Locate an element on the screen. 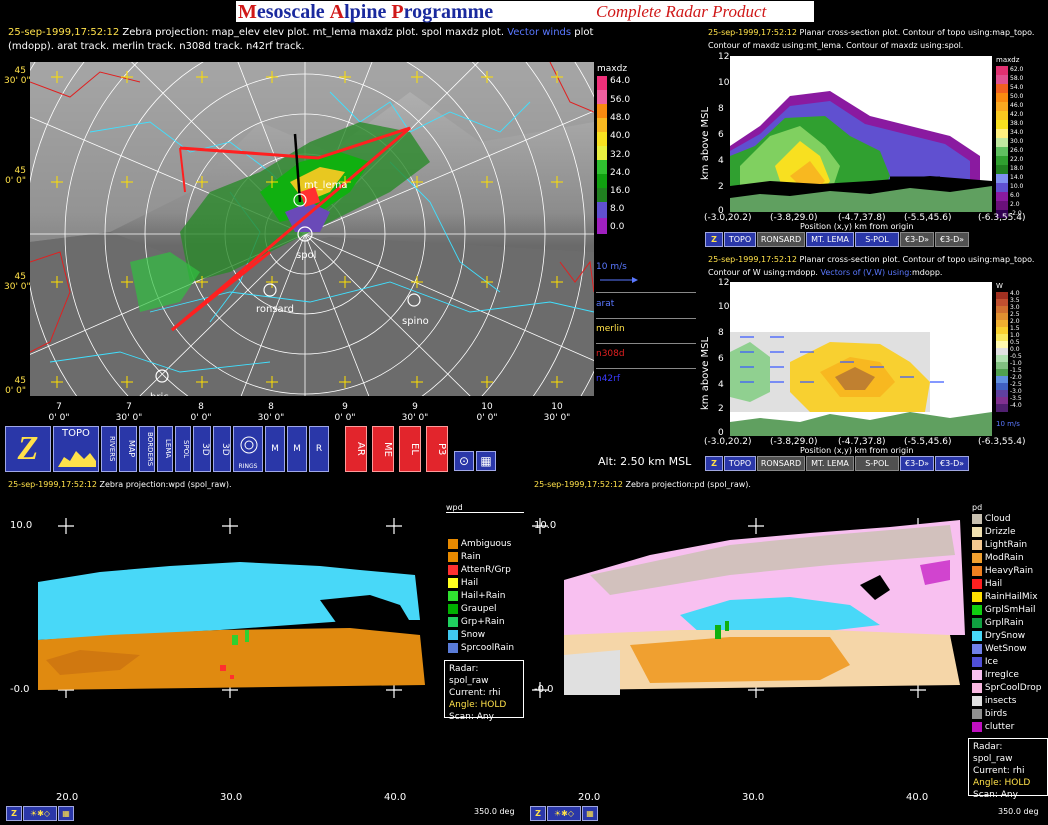 The width and height of the screenshot is (1048, 825). rhi-left-grid-button: ▦ is located at coordinates (66, 813).